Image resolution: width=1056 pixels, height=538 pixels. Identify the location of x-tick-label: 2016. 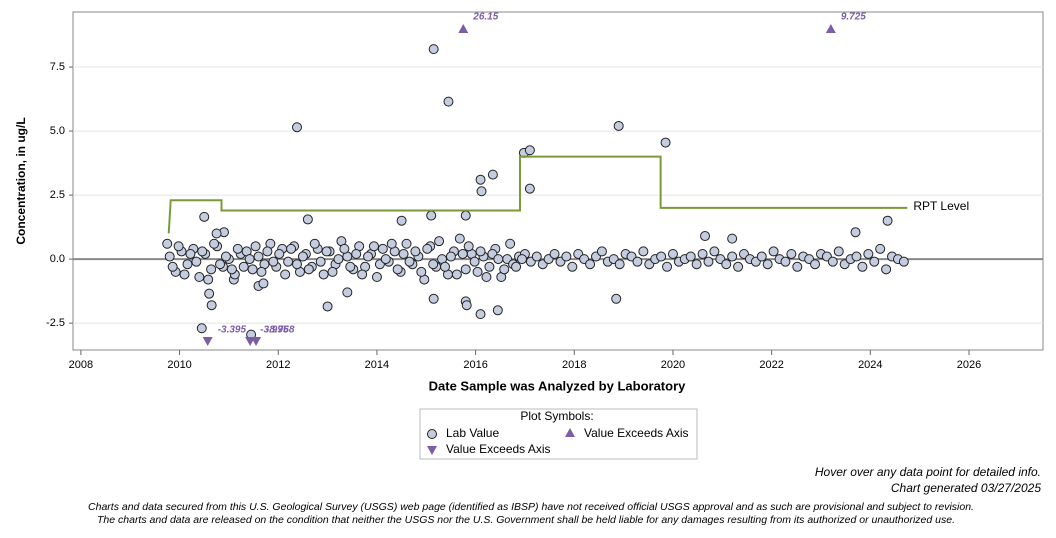
(475, 365).